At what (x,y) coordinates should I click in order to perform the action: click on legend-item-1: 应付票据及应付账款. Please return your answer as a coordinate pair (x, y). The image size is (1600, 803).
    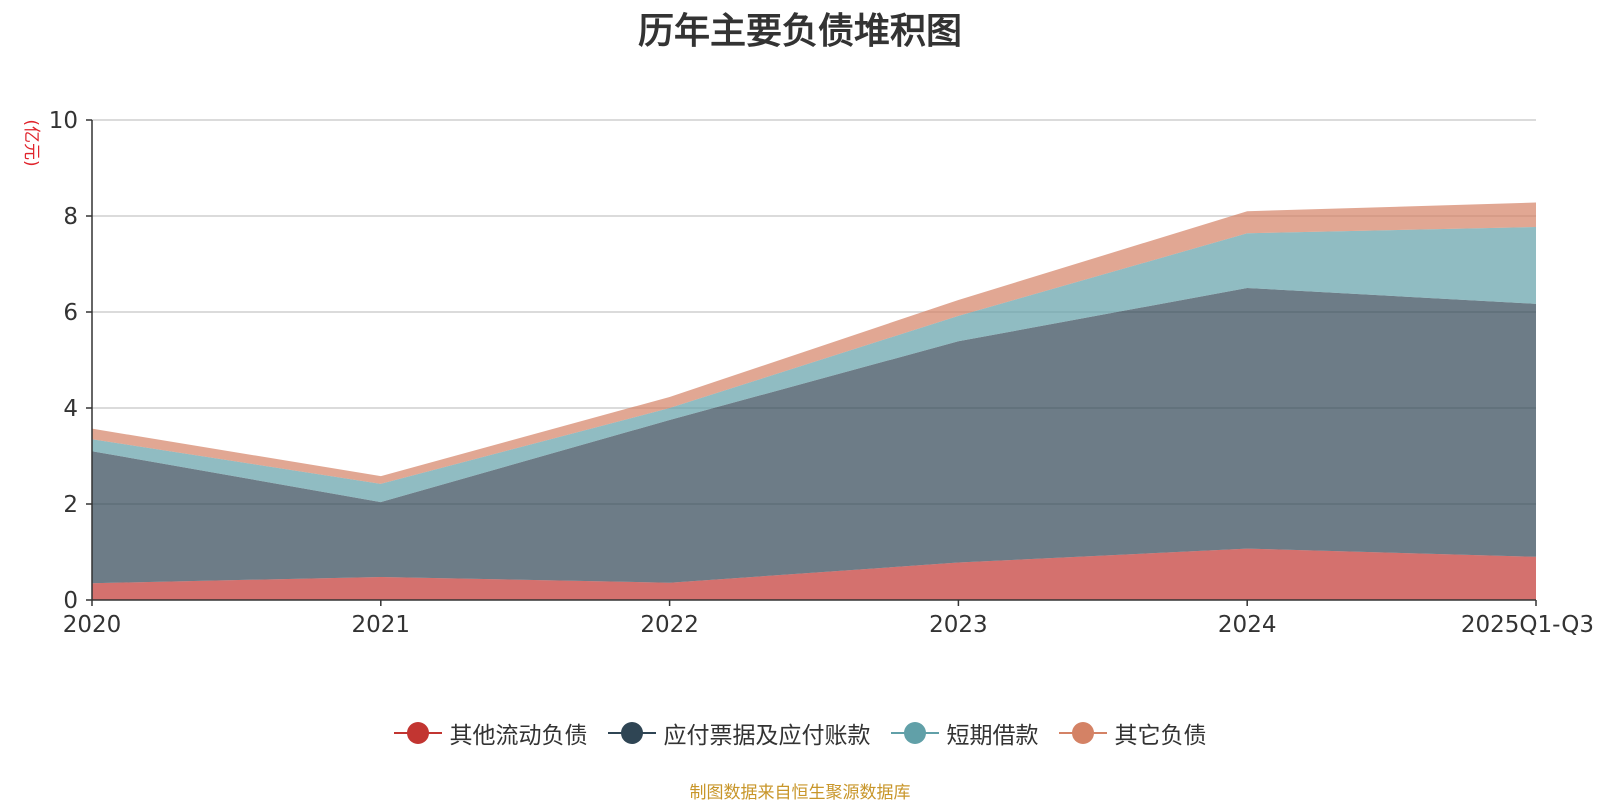
    Looking at the image, I should click on (739, 733).